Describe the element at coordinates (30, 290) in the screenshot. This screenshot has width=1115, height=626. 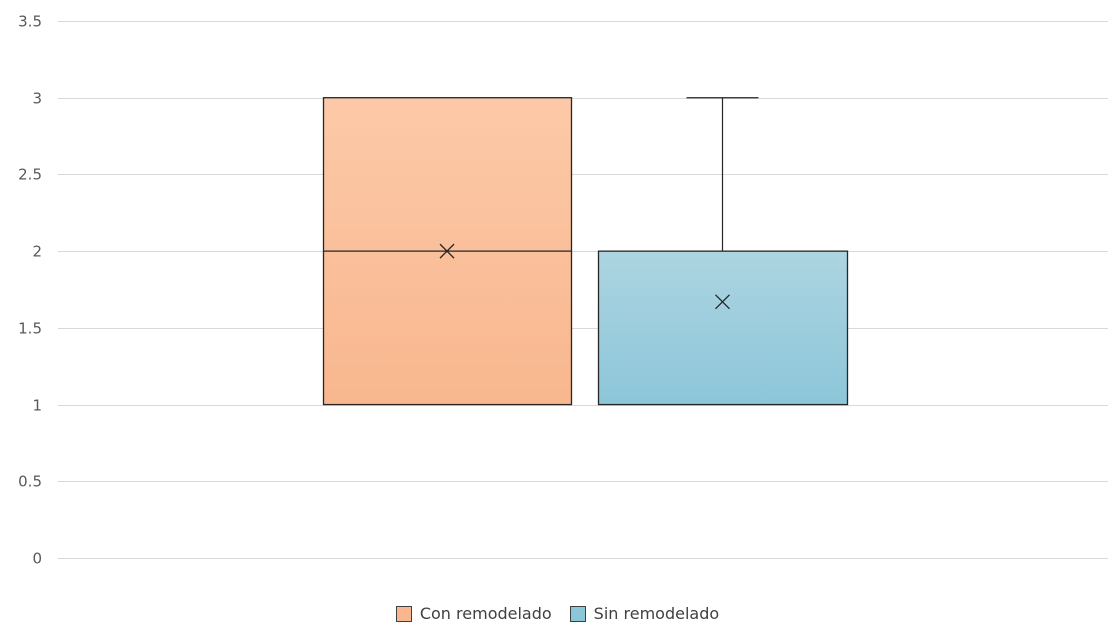
I see `y-axis-tick-labels: 0 0.5 1 1.5 2 2.5 3 3.5` at that location.